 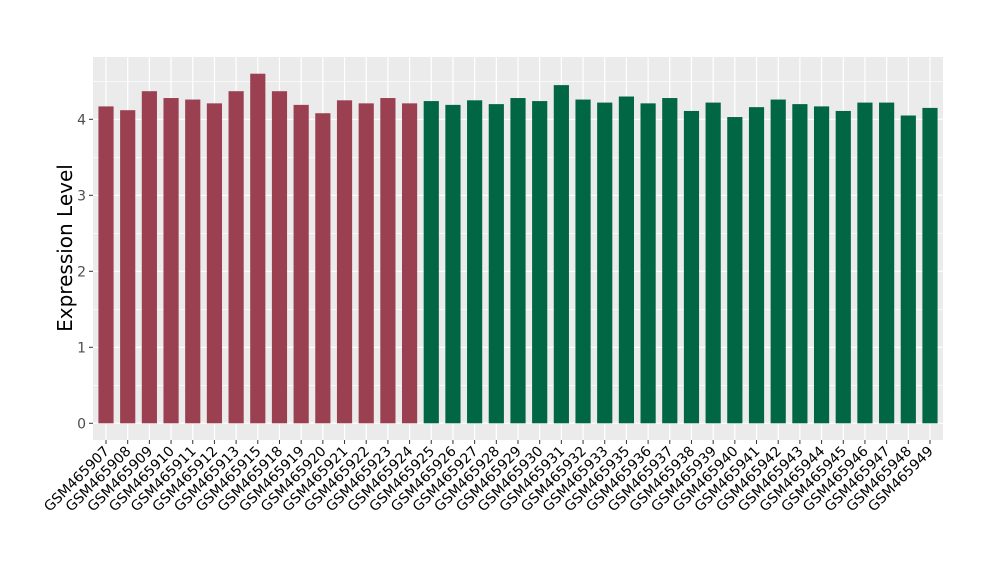 I want to click on bar-GSM465911, so click(x=193, y=261).